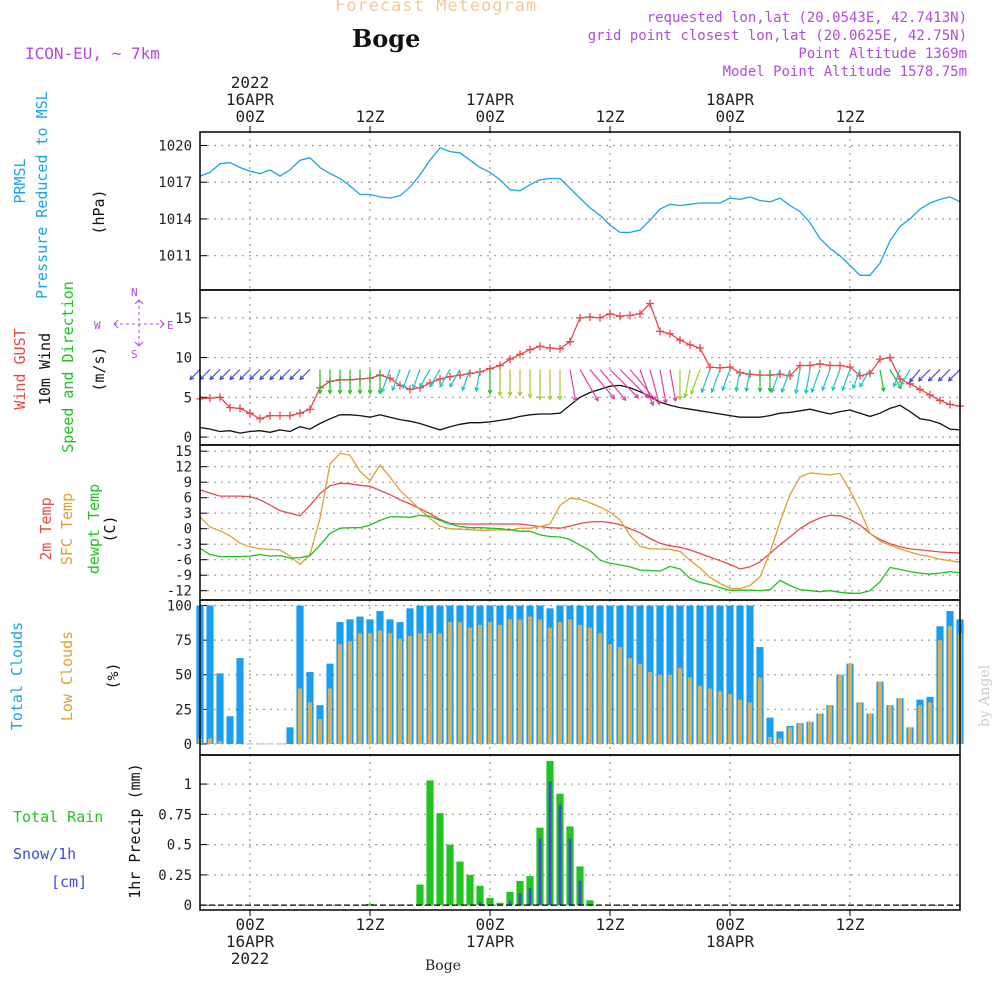  I want to click on compass-west: W, so click(97, 325).